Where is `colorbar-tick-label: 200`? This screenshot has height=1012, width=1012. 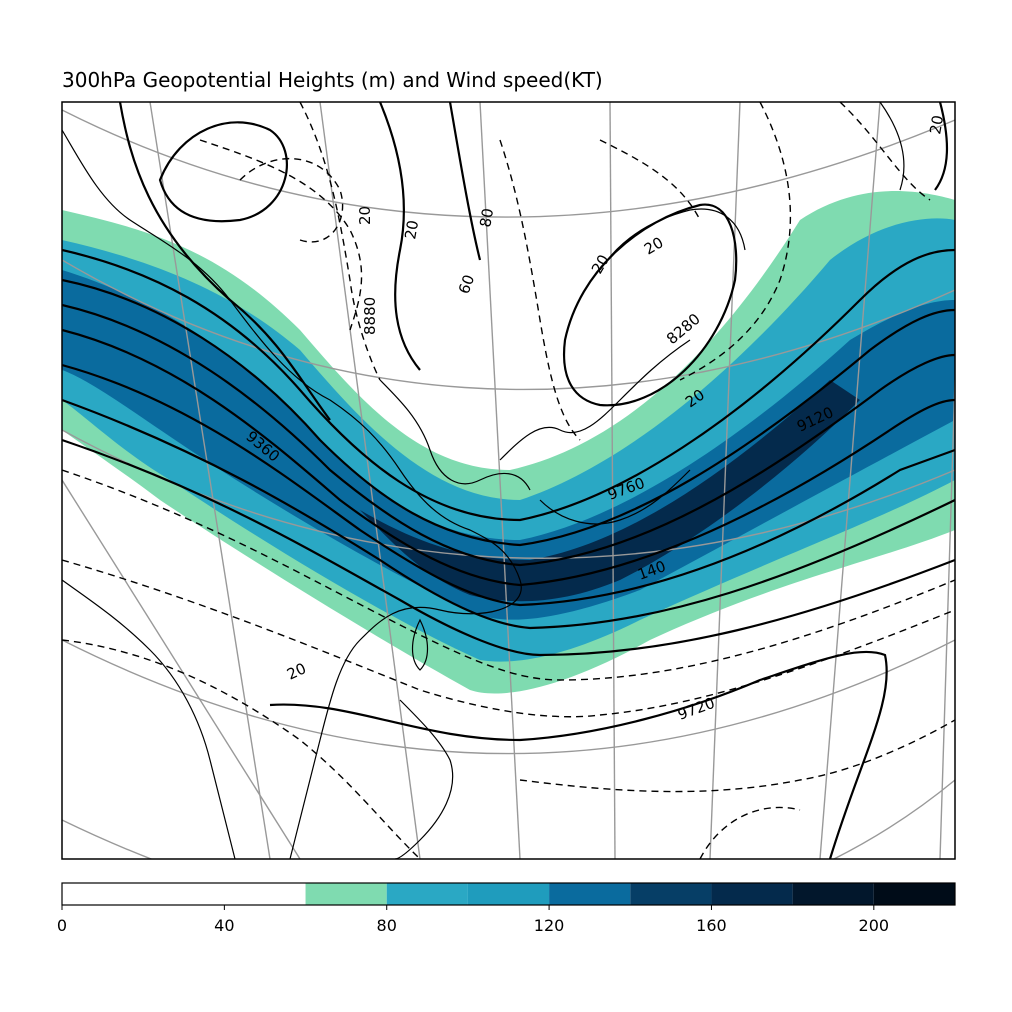
colorbar-tick-label: 200 is located at coordinates (874, 925).